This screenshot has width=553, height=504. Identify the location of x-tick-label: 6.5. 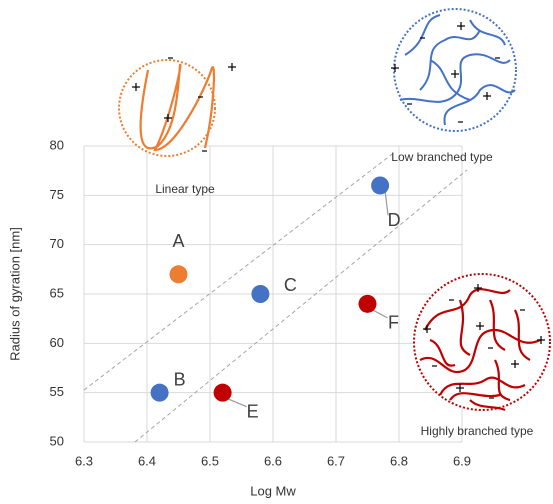
(210, 460).